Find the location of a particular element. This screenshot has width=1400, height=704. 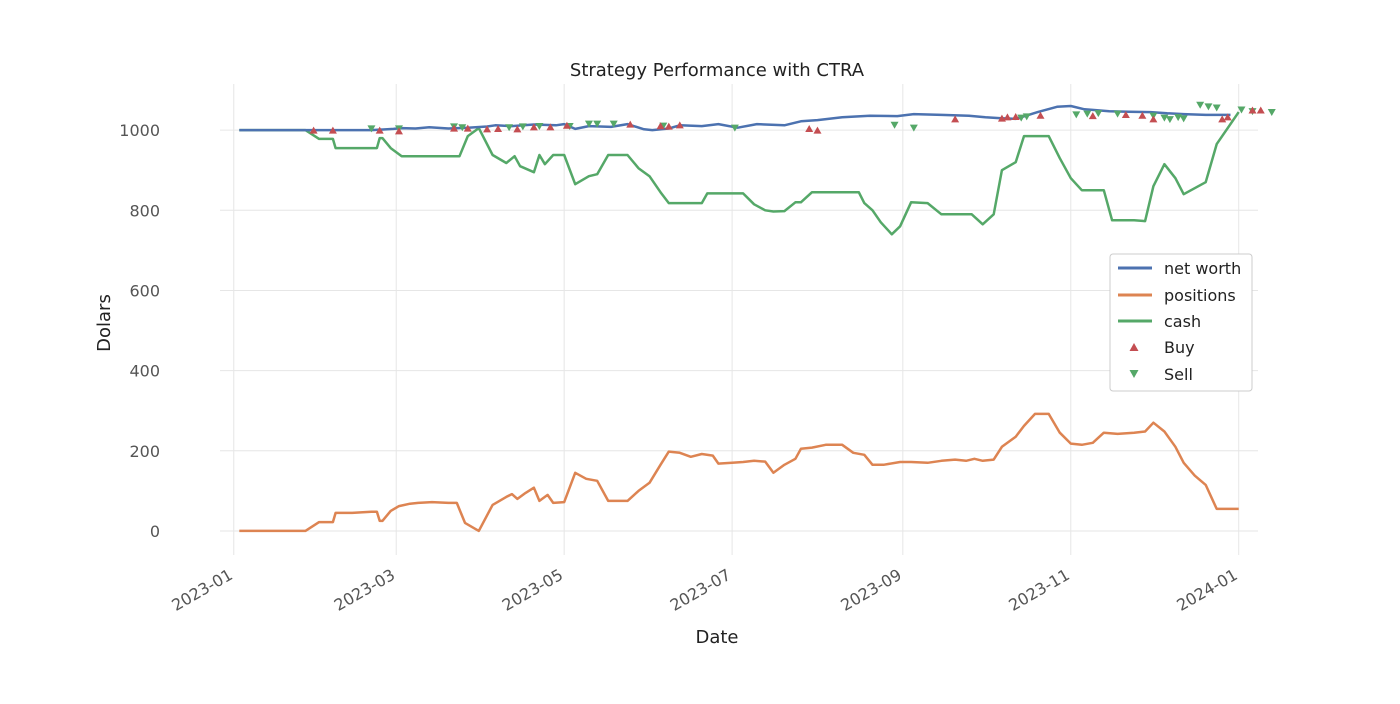

x-tick-label: 2023-07 is located at coordinates (700, 590).